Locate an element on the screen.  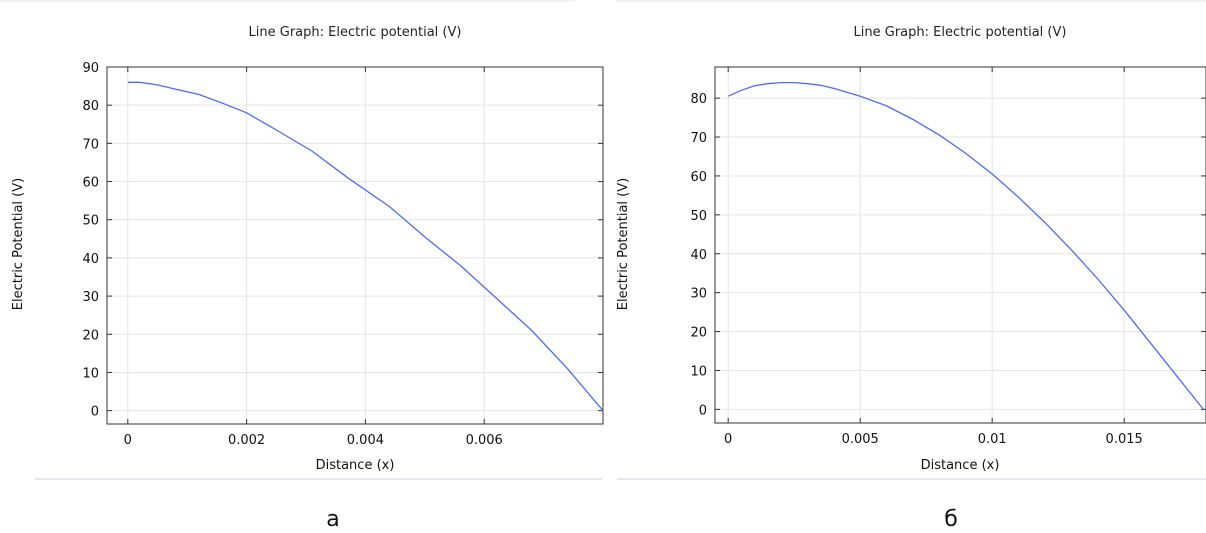
chart-b-ytick-label: 10 is located at coordinates (698, 371).